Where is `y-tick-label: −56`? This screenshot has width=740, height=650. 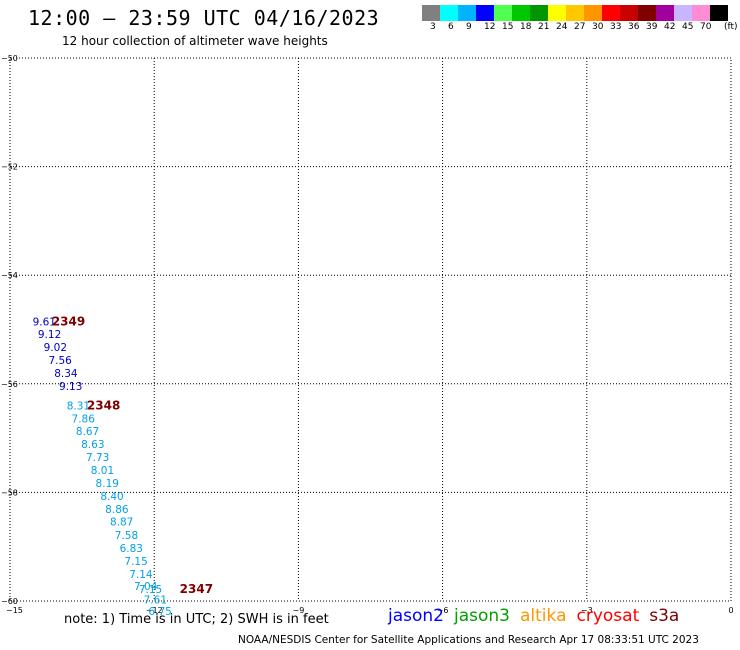
y-tick-label: −56 is located at coordinates (9, 384).